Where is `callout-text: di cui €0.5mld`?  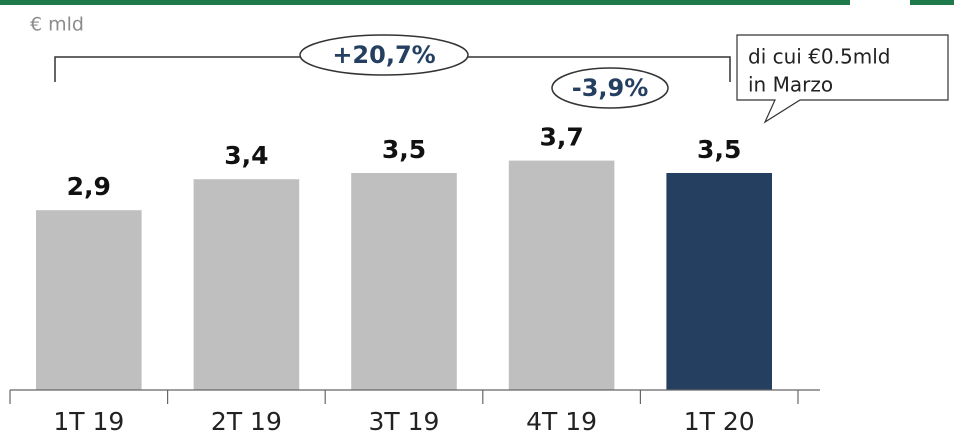
callout-text: di cui €0.5mld is located at coordinates (819, 57).